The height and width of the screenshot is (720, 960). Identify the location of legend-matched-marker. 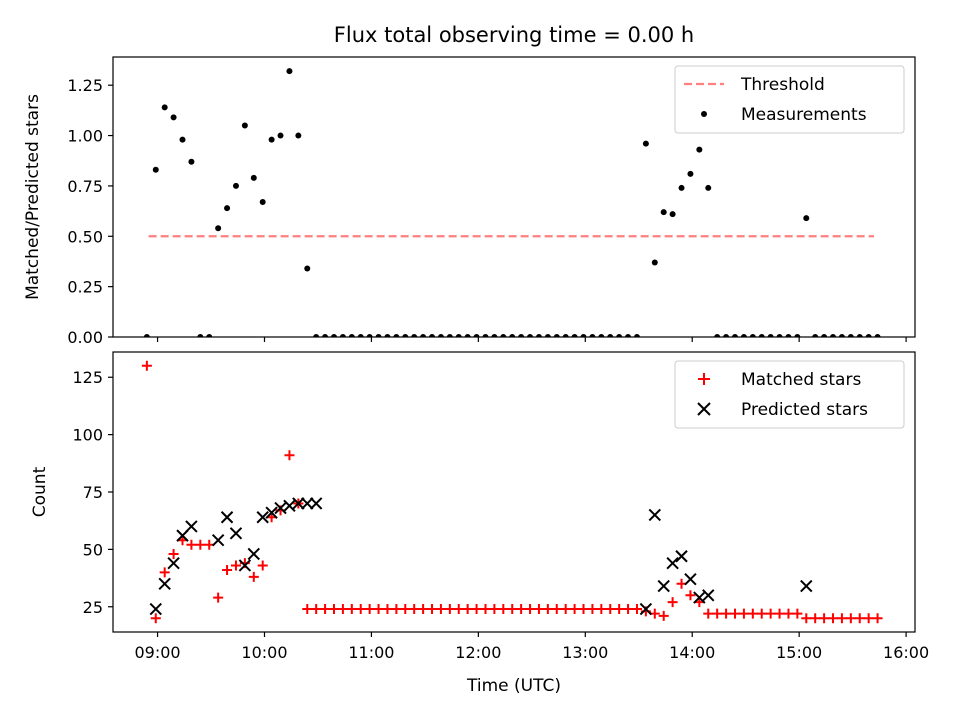
(704, 379).